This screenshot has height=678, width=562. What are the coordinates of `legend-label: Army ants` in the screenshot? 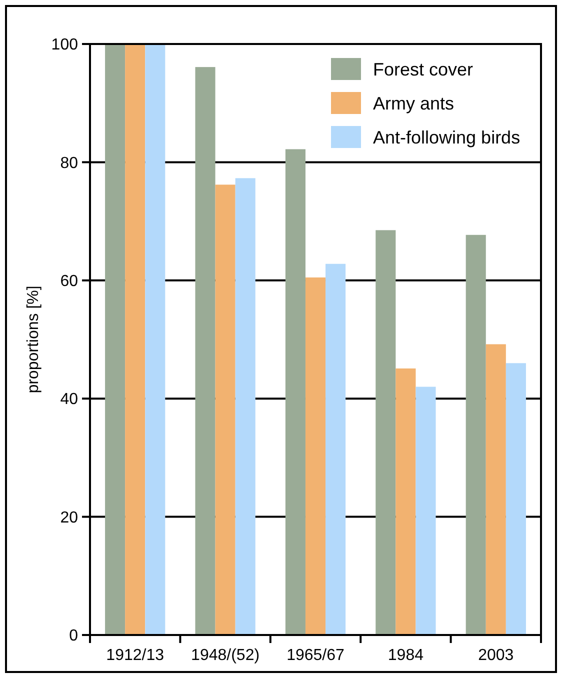 It's located at (413, 103).